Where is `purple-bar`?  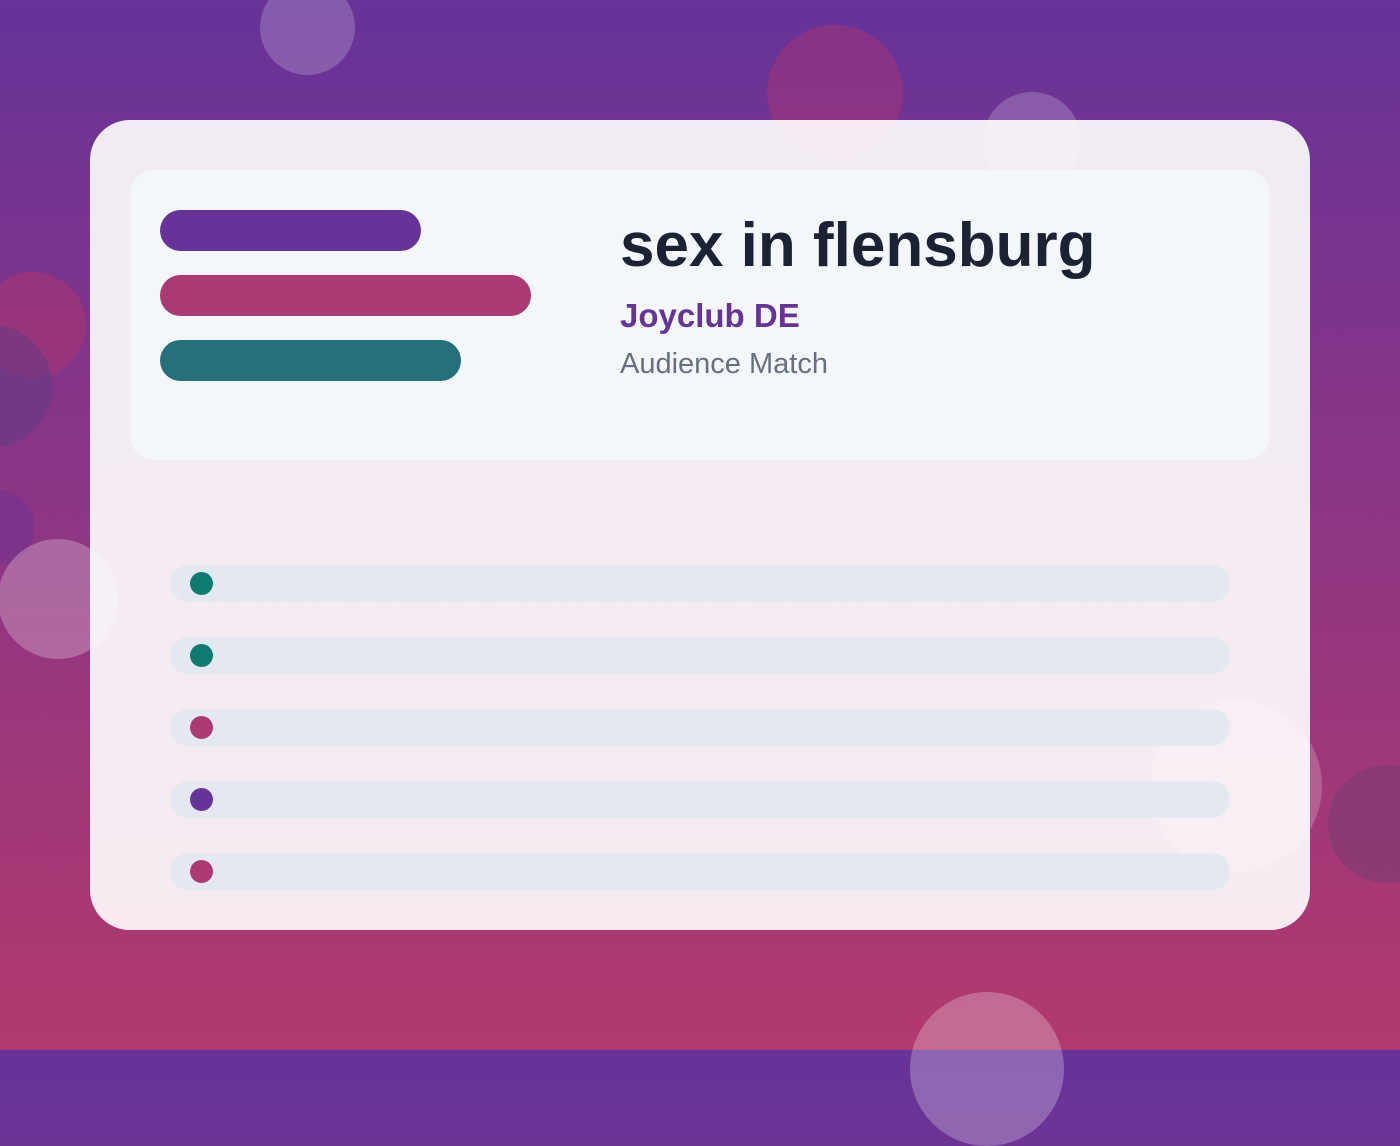
purple-bar is located at coordinates (290, 230).